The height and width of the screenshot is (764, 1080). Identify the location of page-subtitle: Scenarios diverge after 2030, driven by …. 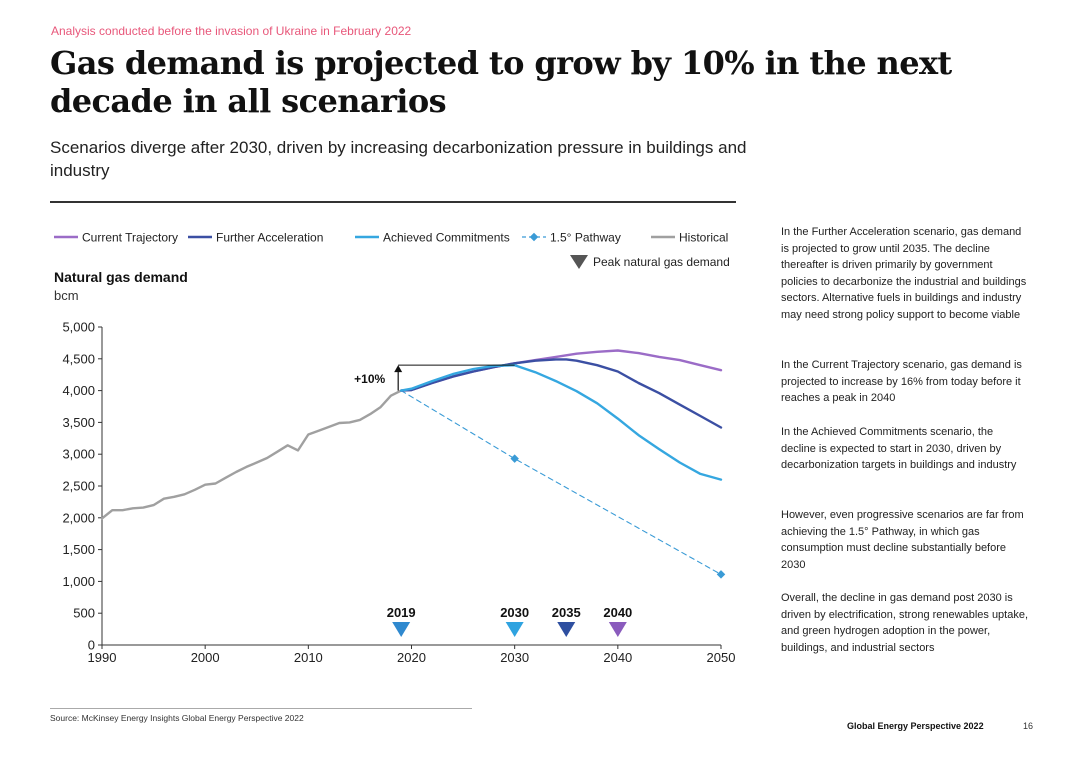
(398, 159).